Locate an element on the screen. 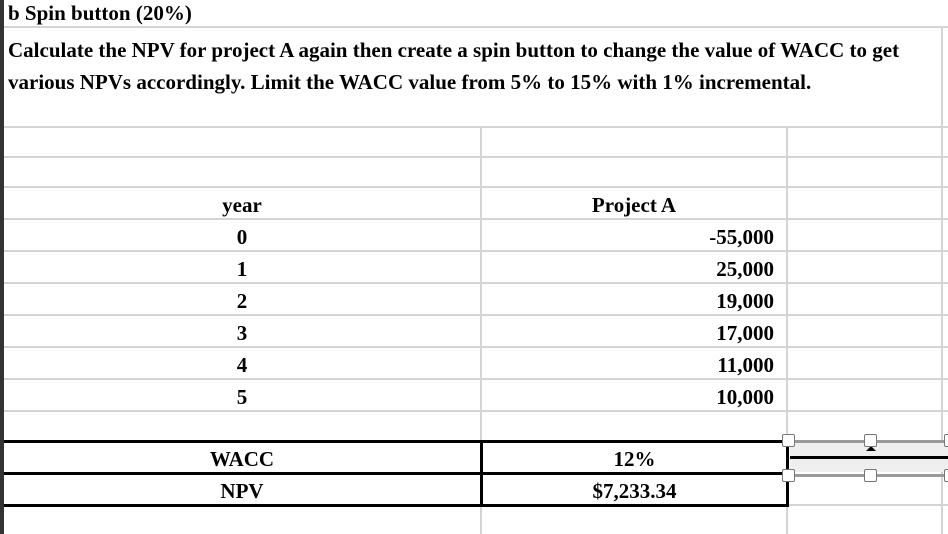  npv-value: $7,233.34 is located at coordinates (634, 491).